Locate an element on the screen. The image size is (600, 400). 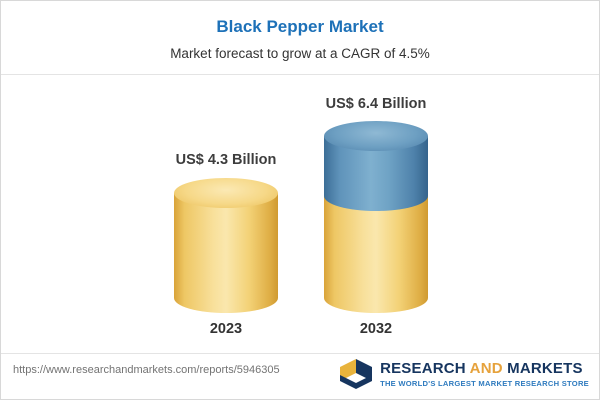
brand-word-and: AND is located at coordinates (486, 368).